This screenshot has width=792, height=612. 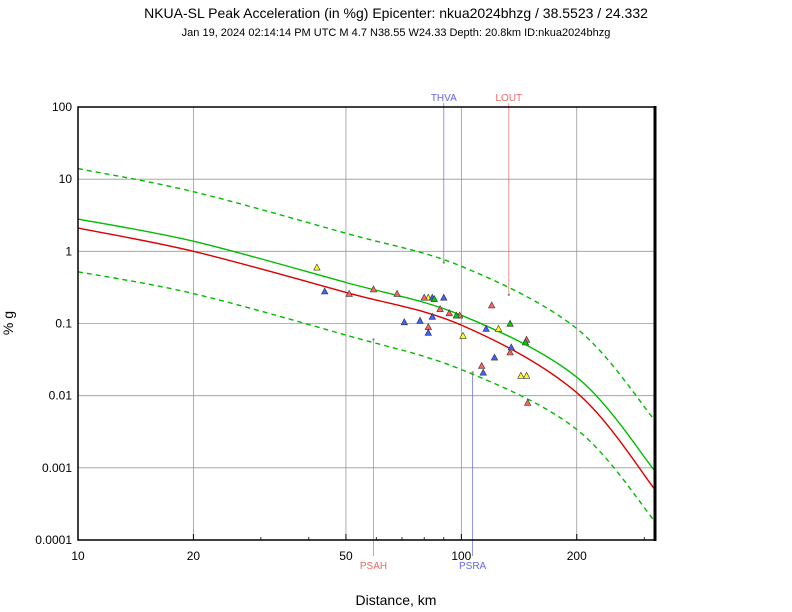 I want to click on station-lines, so click(x=441, y=329).